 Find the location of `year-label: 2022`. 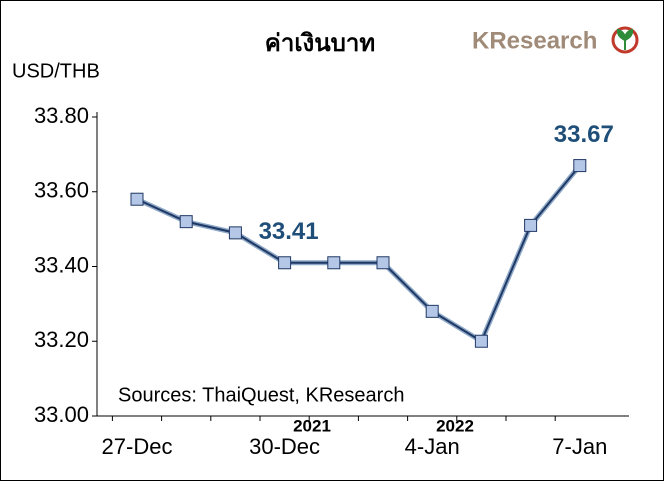

year-label: 2022 is located at coordinates (455, 425).